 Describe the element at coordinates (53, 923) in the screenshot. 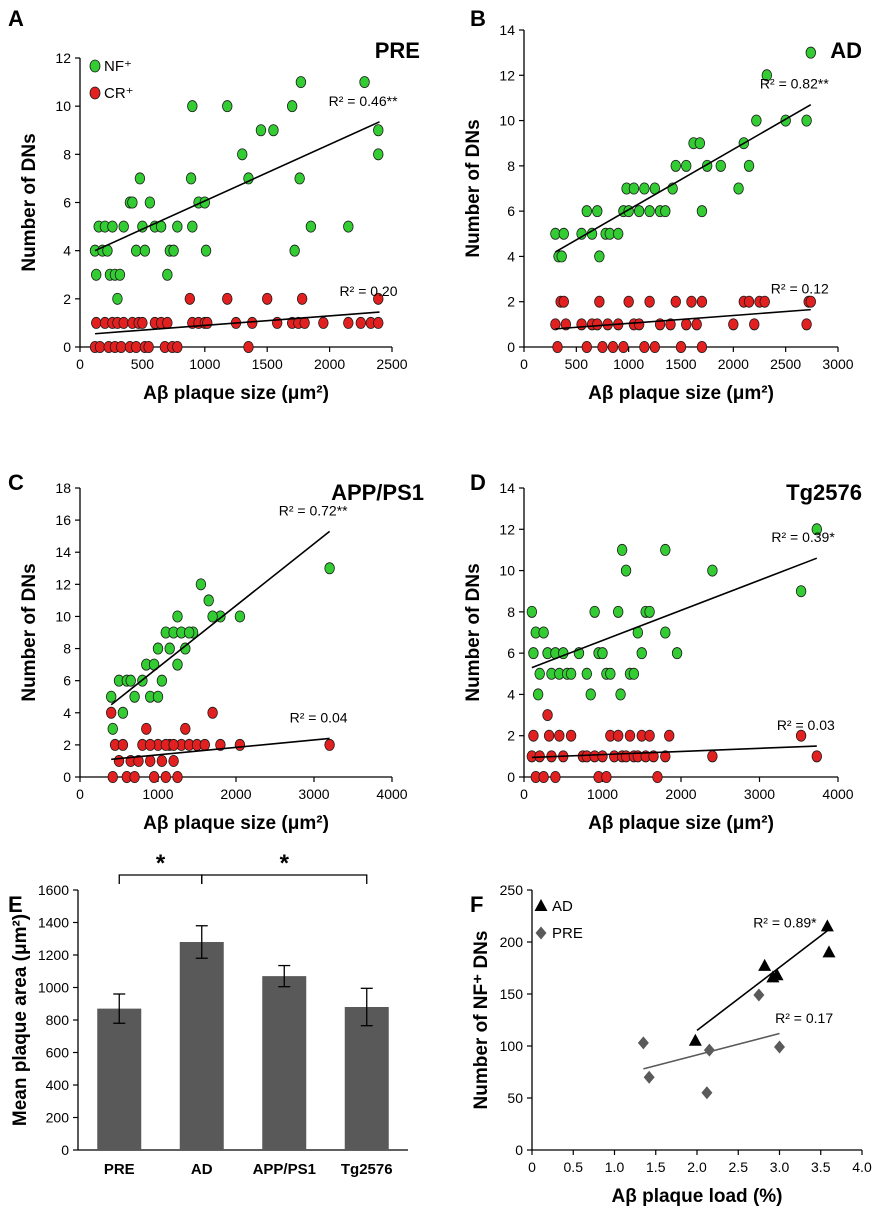

I see `y-tick-label: 1400` at that location.